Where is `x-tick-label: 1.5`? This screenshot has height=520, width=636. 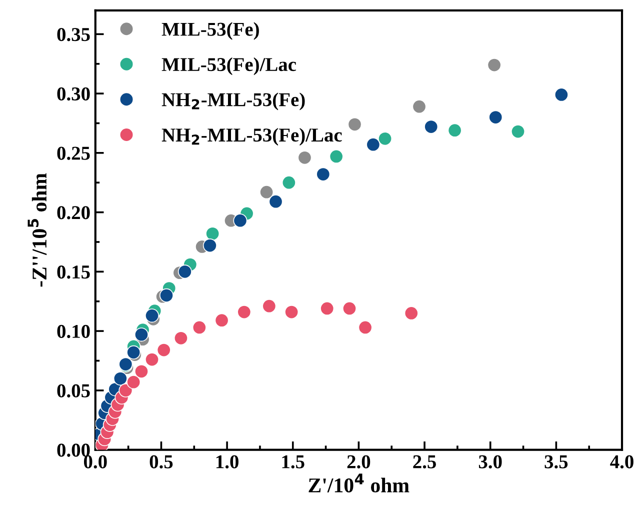 x-tick-label: 1.5 is located at coordinates (293, 461).